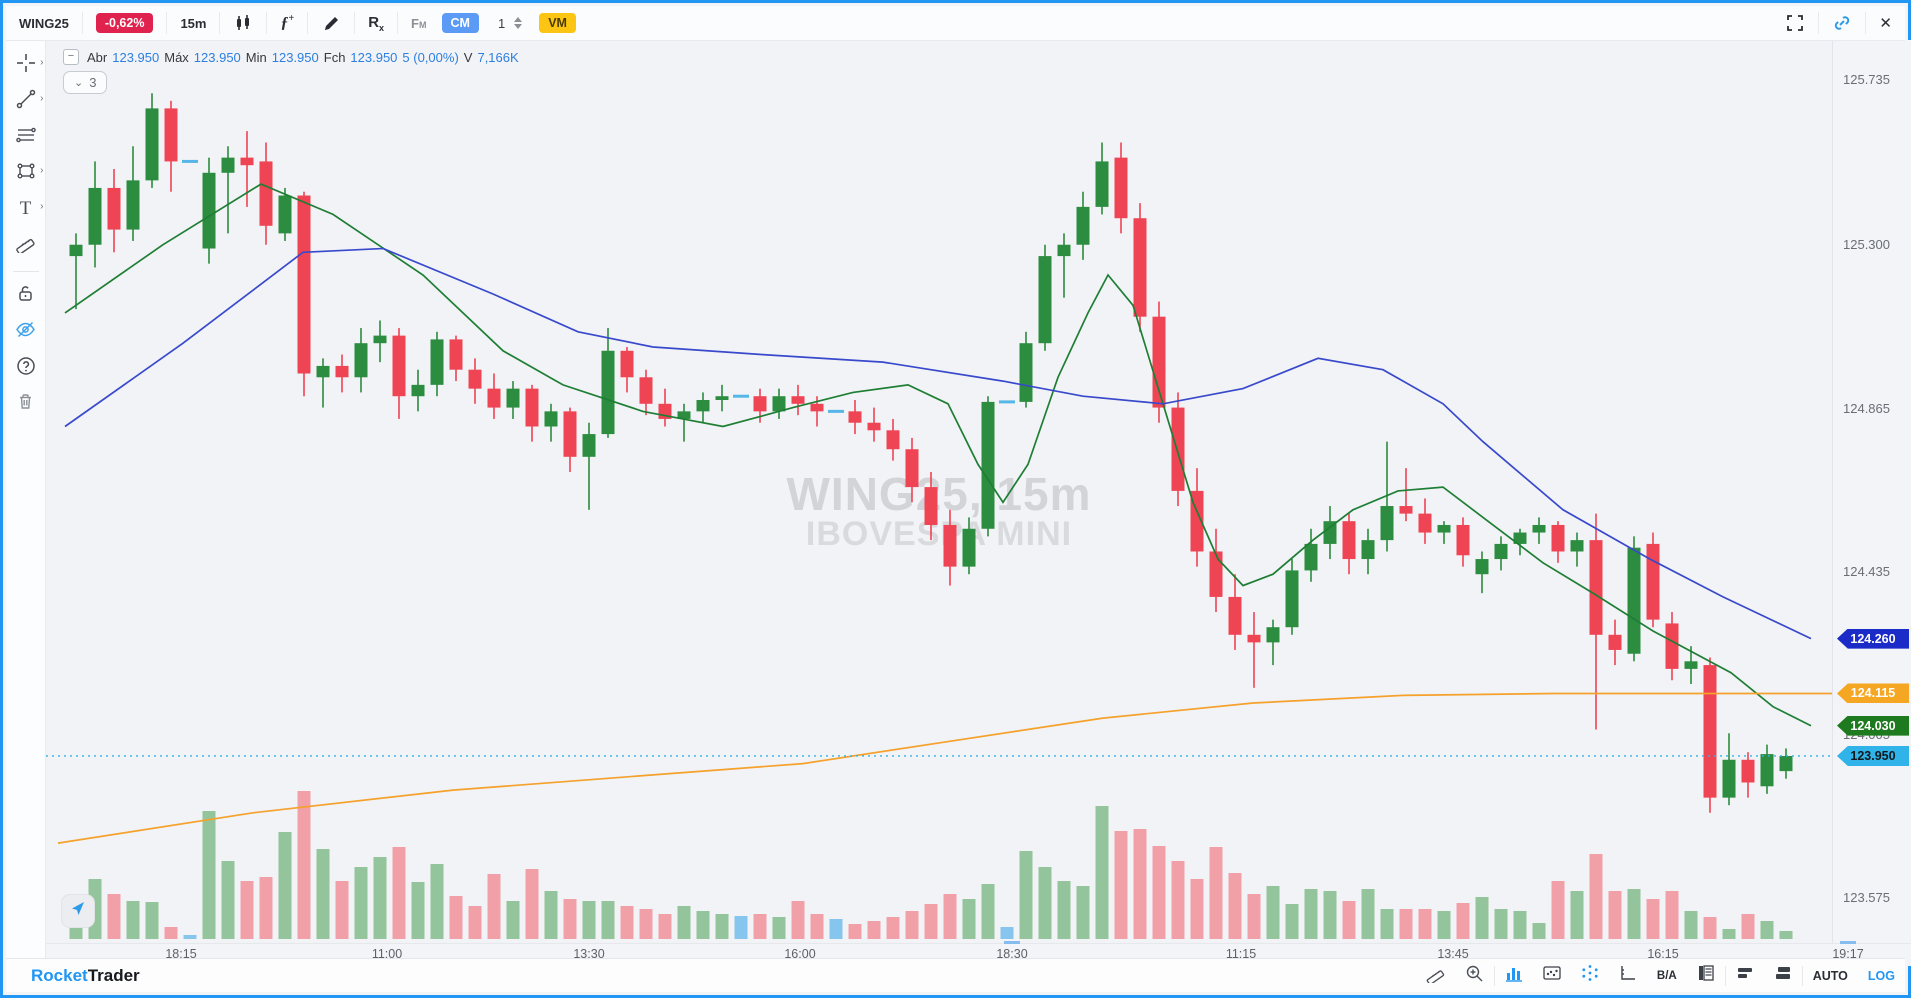  Describe the element at coordinates (557, 23) in the screenshot. I see `vm-button: VM` at that location.